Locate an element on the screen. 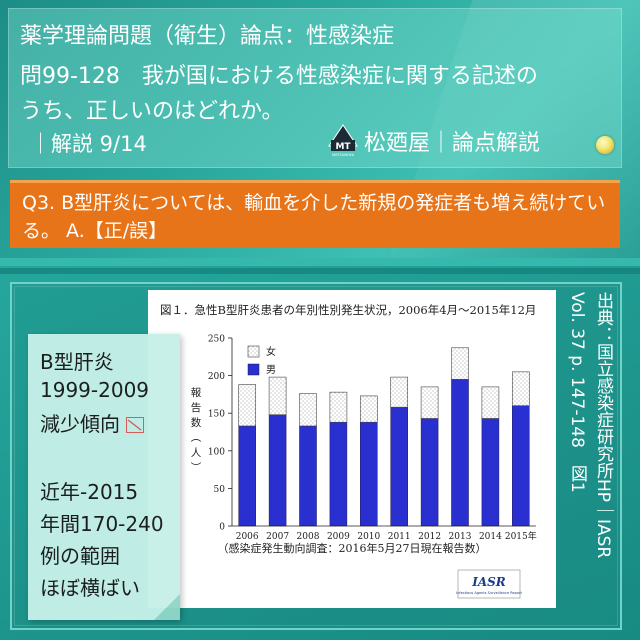  legend-swatch-male is located at coordinates (253, 369).